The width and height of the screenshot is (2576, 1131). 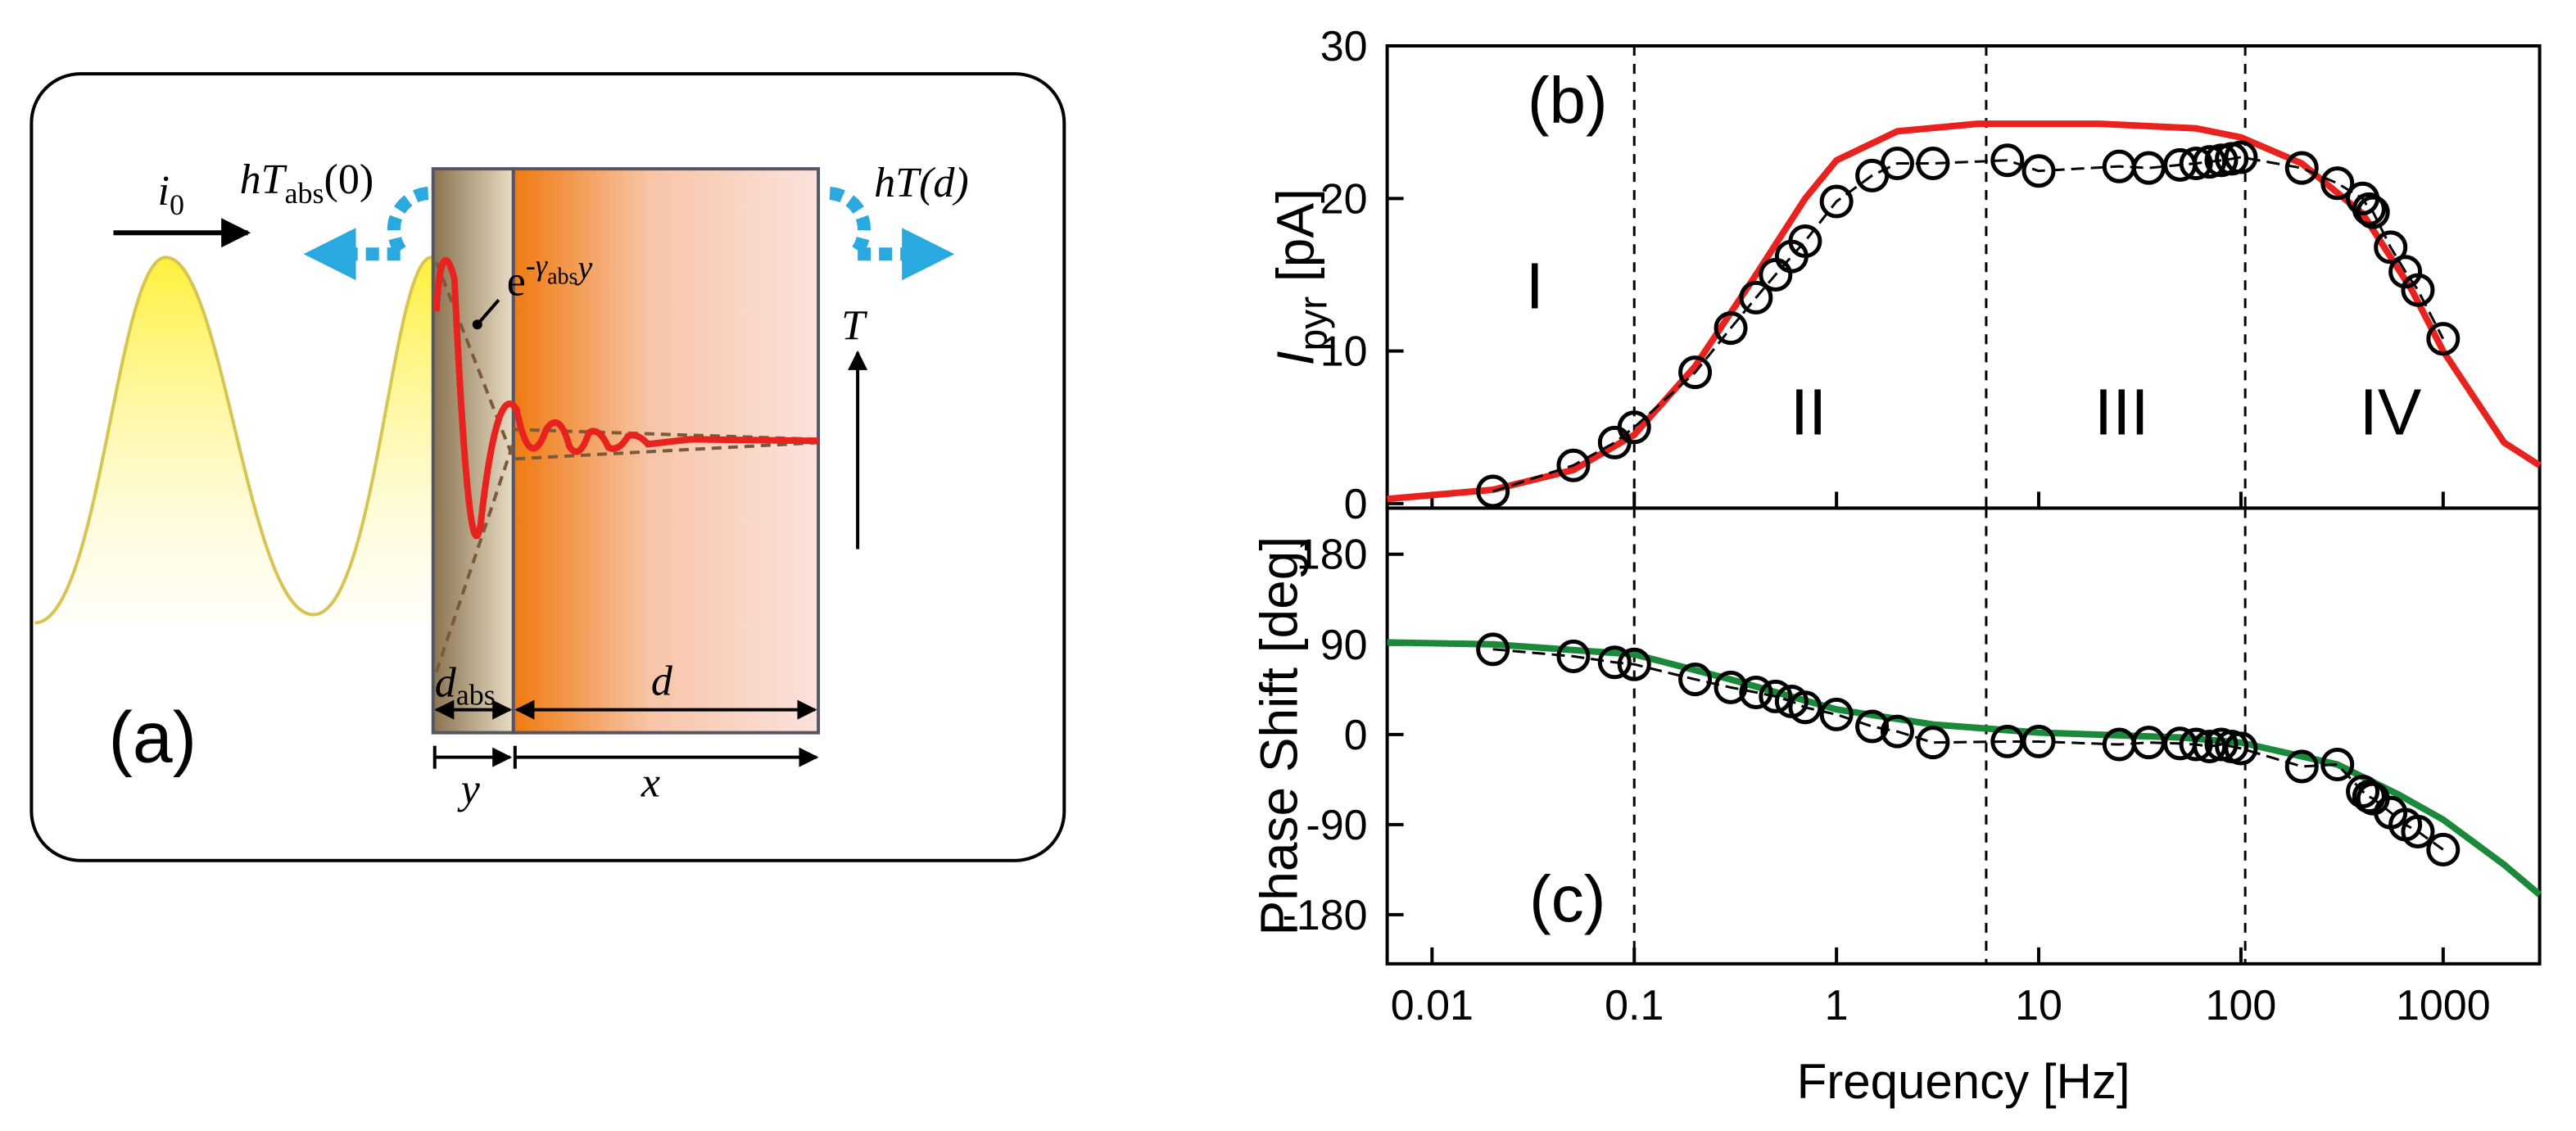 I want to click on region-label: I, so click(x=1535, y=285).